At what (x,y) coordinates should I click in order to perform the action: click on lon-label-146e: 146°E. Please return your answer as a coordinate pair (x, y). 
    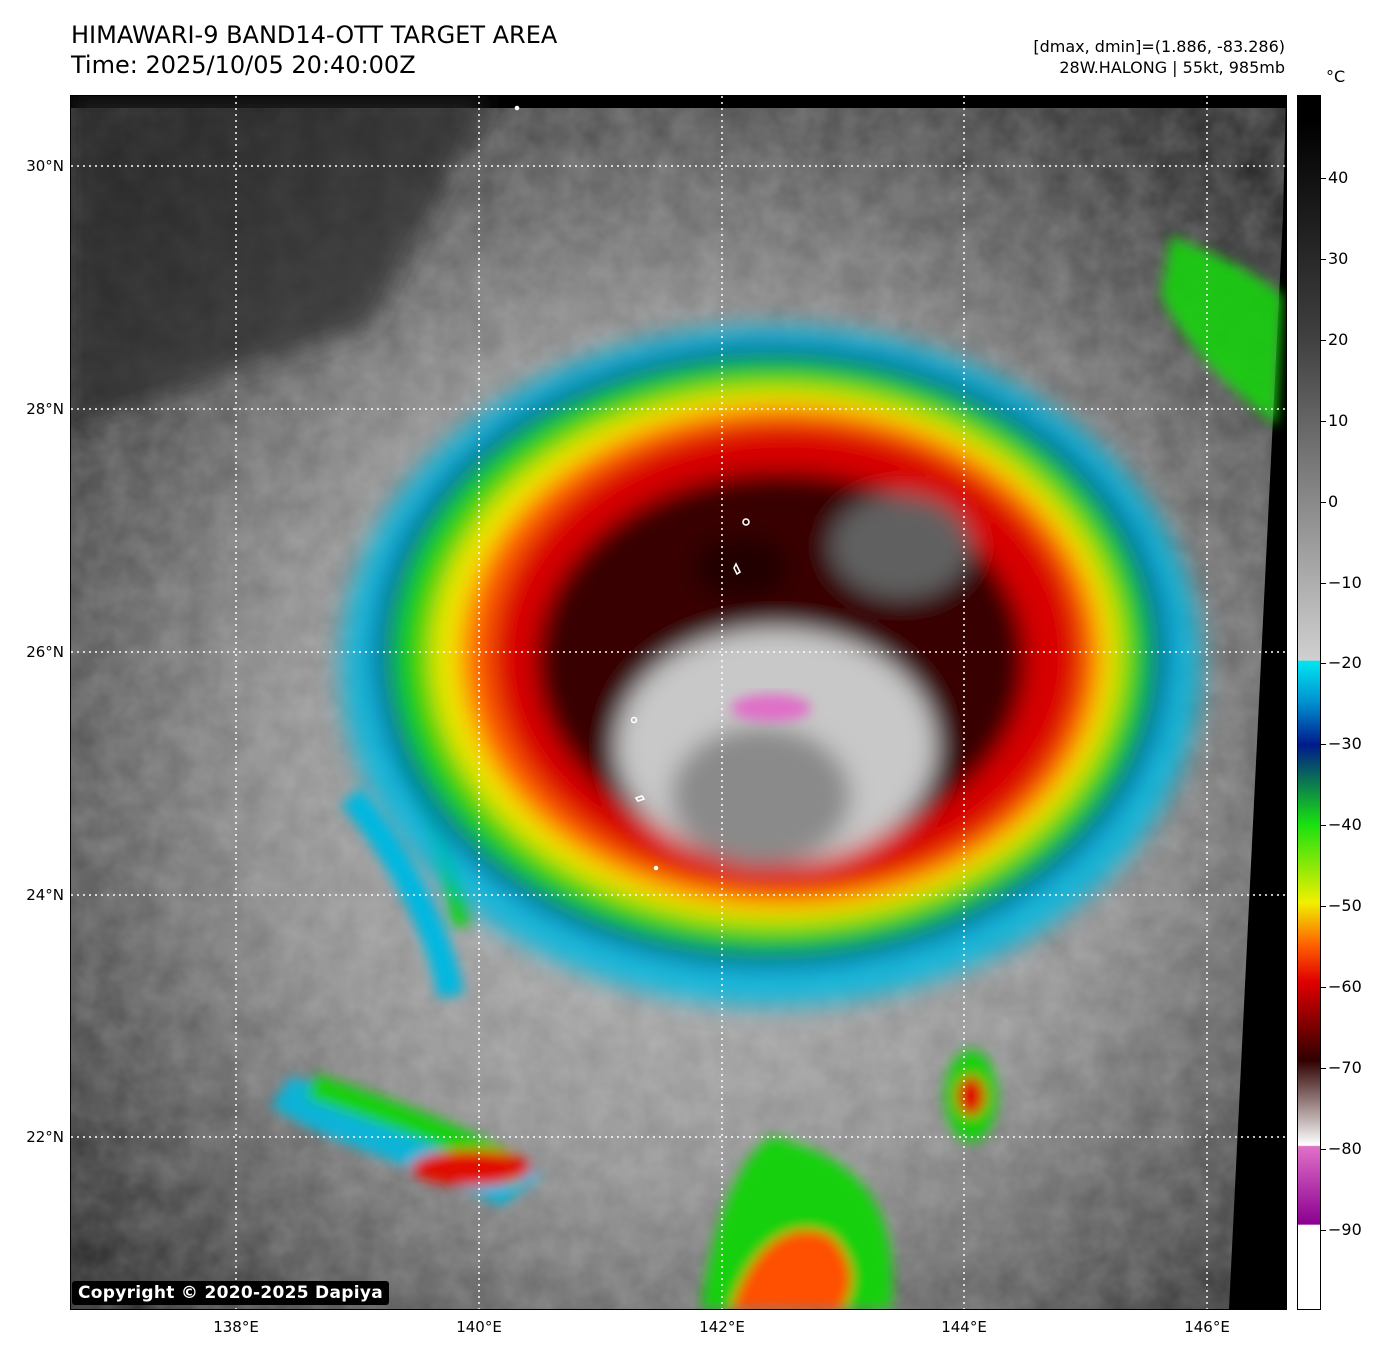
    Looking at the image, I should click on (1207, 1327).